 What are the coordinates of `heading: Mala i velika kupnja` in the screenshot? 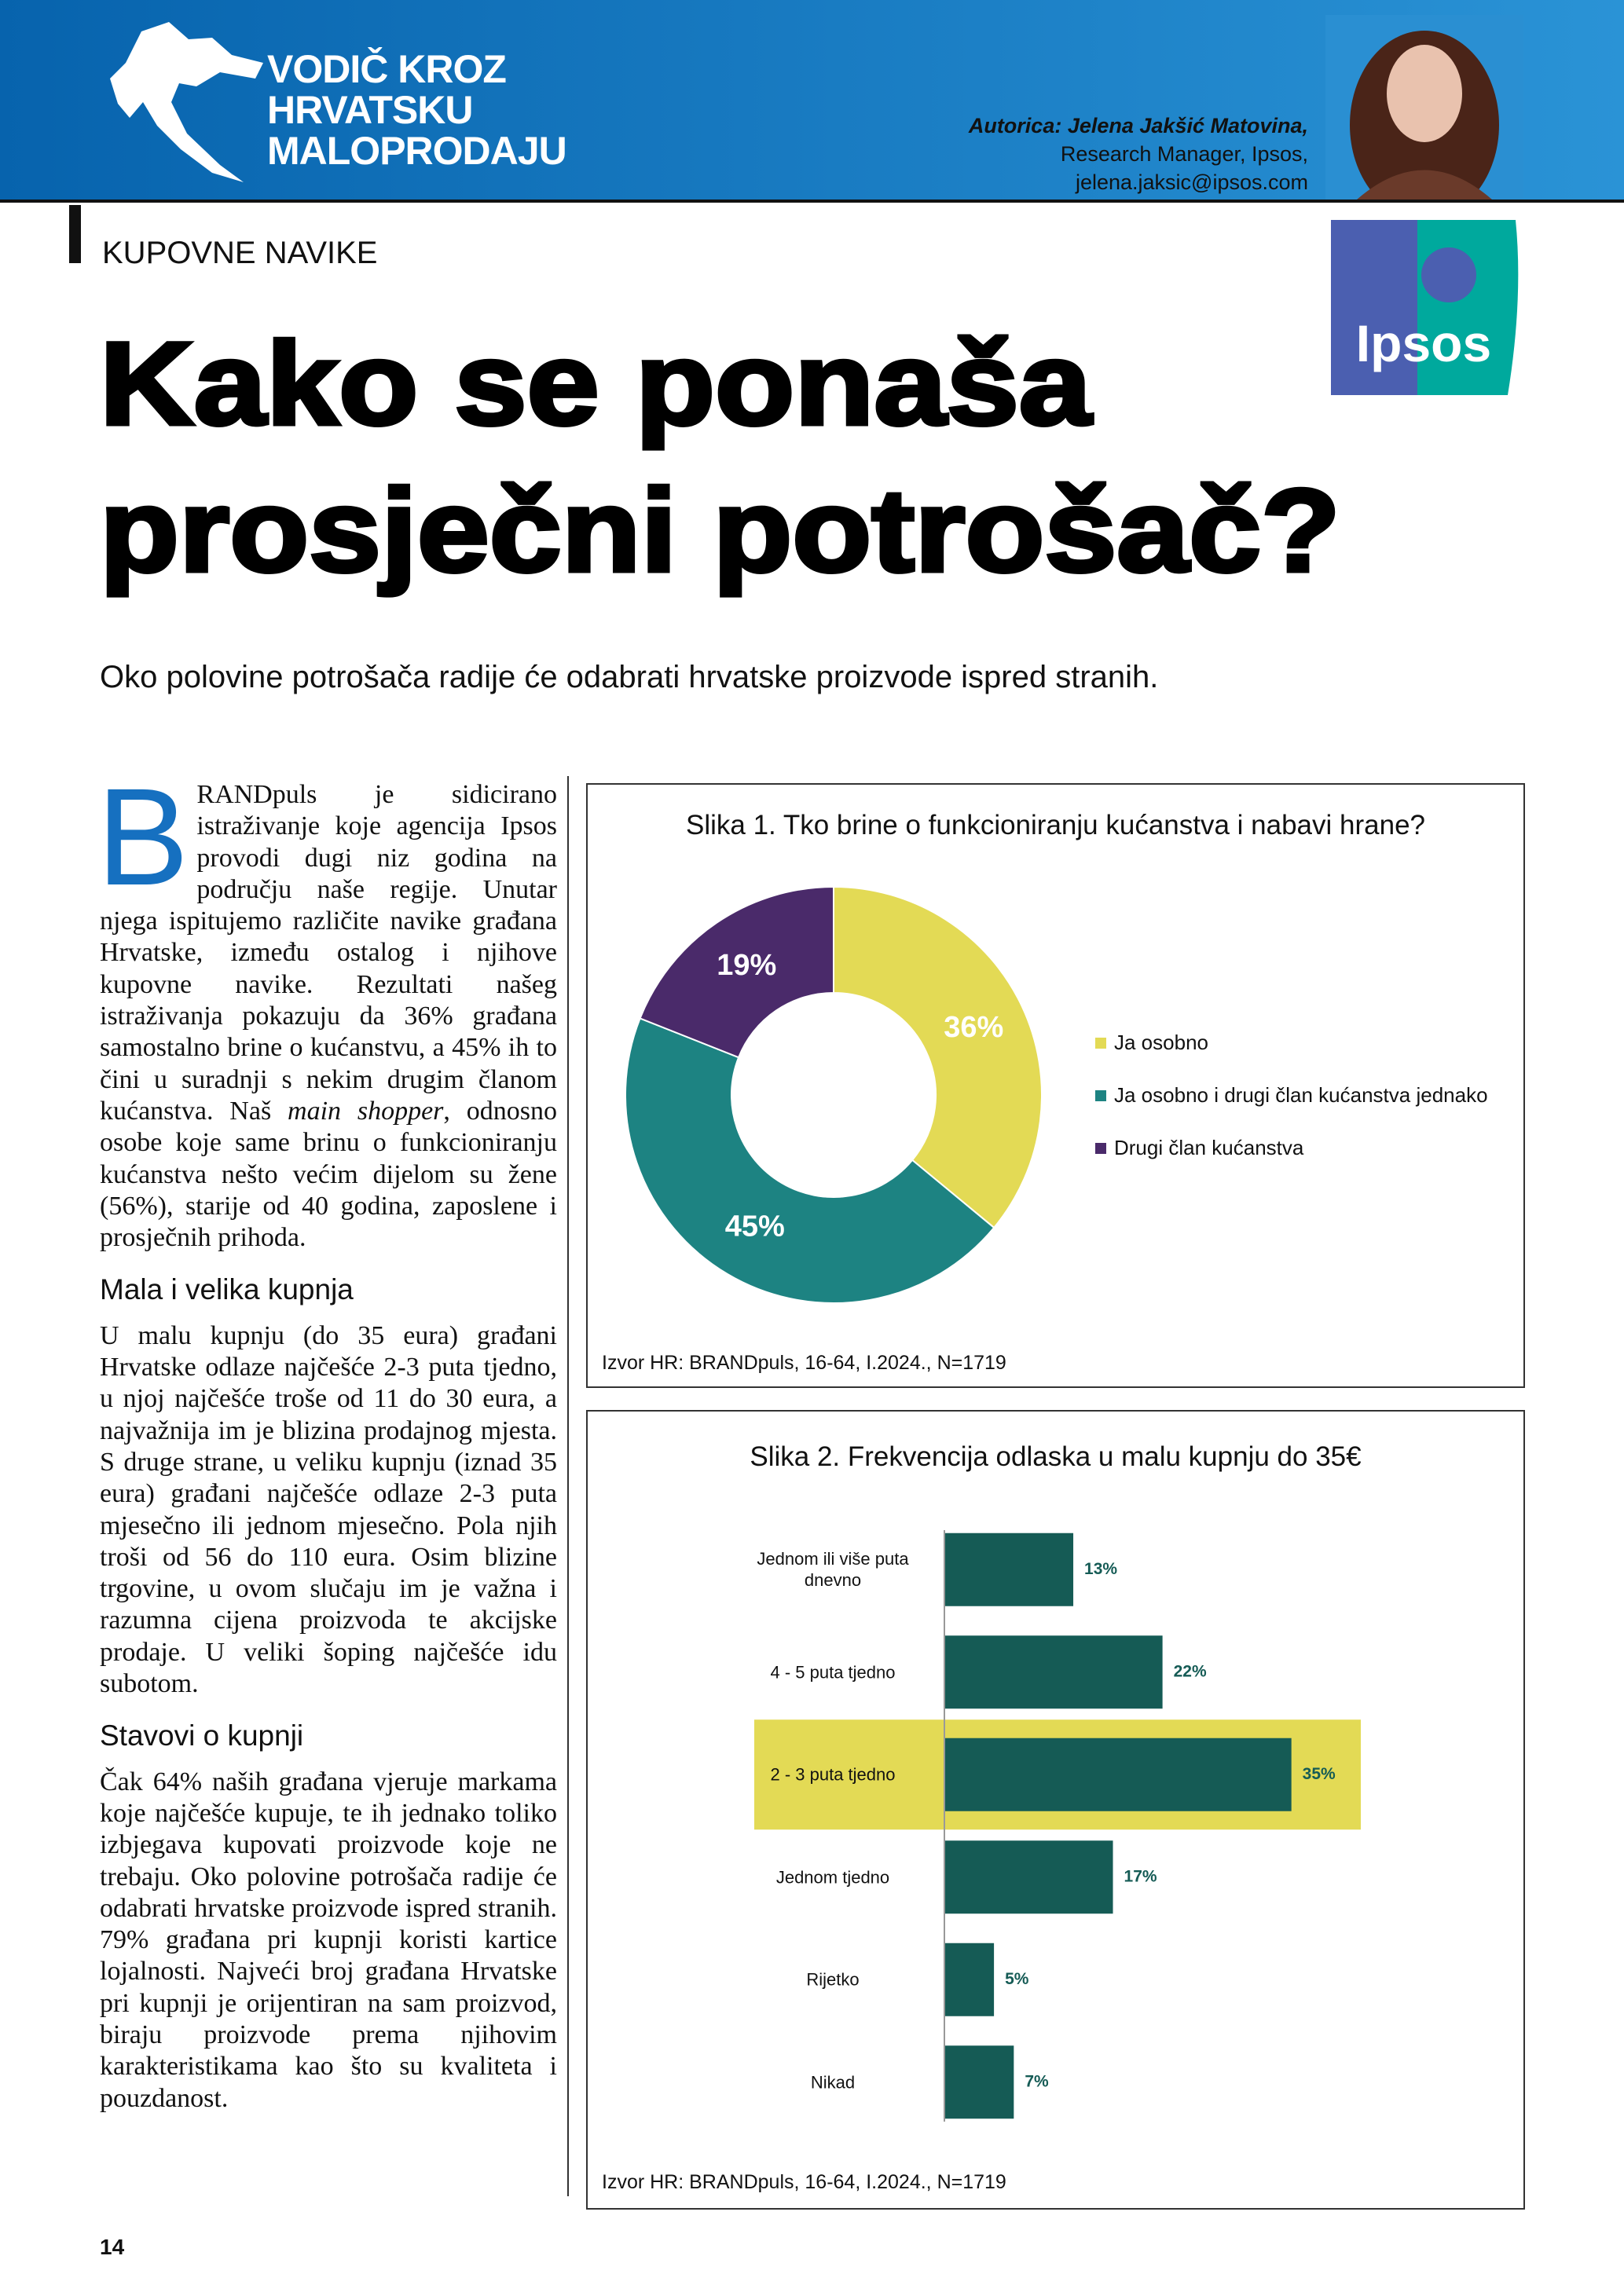 It's located at (227, 1289).